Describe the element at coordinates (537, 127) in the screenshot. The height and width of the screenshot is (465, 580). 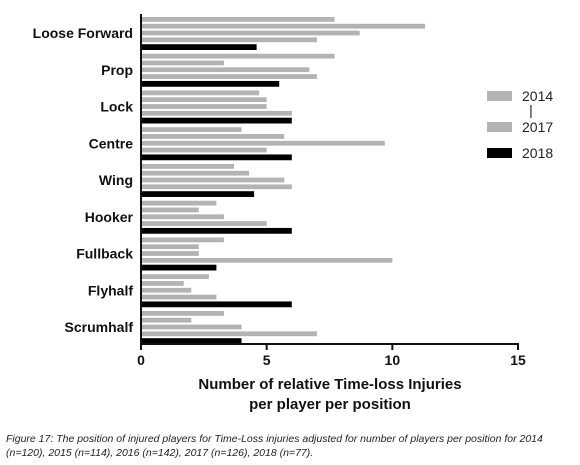
I see `legend-label: 2017` at that location.